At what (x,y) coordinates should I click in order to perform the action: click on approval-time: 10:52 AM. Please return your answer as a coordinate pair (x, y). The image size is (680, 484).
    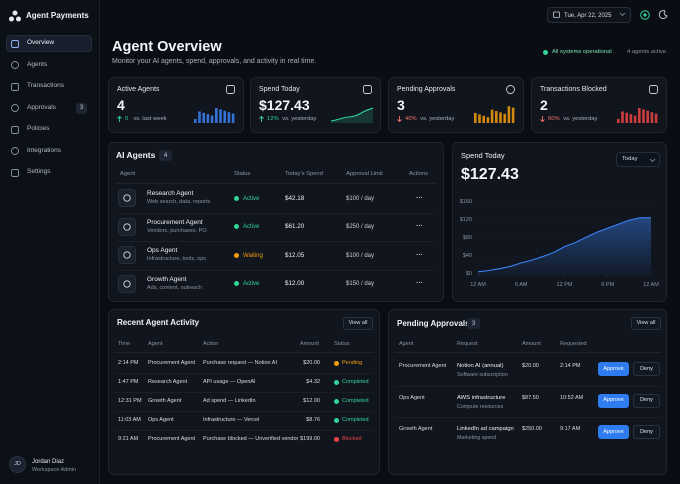
    Looking at the image, I should click on (572, 397).